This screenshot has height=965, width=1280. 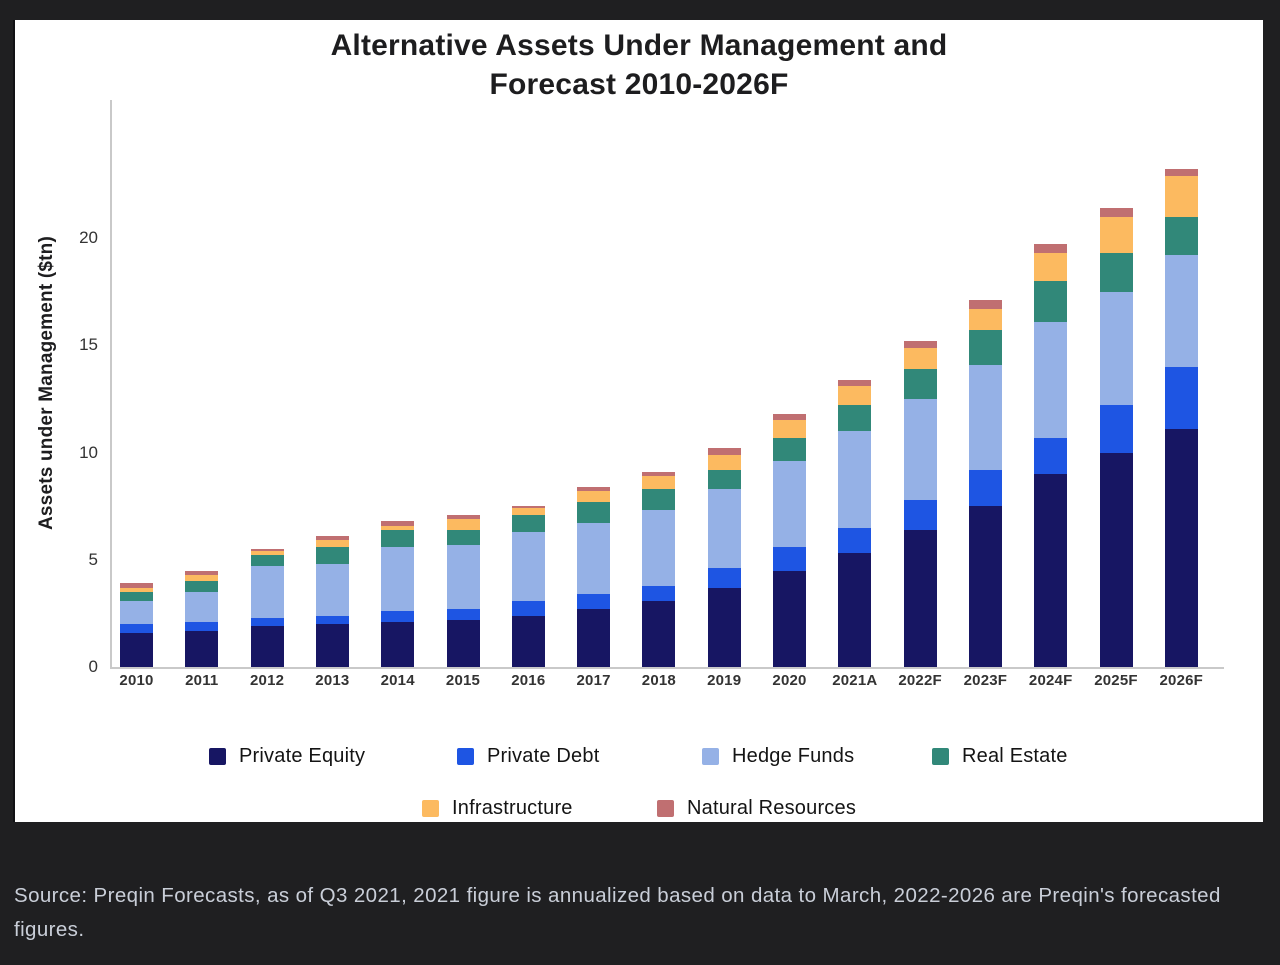 What do you see at coordinates (594, 559) in the screenshot?
I see `bar-segment-2017-hedge-funds` at bounding box center [594, 559].